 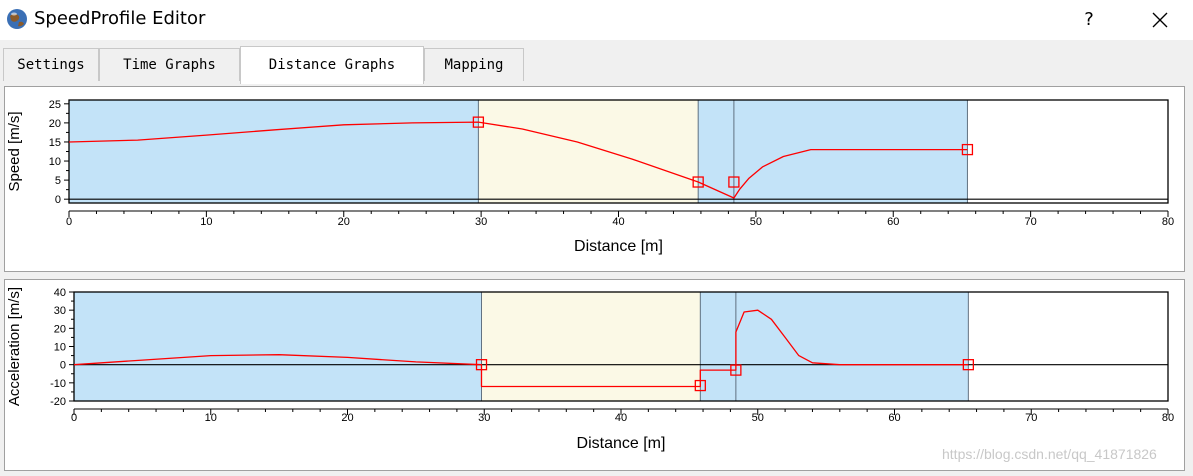 I want to click on speed-x-tick-label: 60, so click(x=893, y=222).